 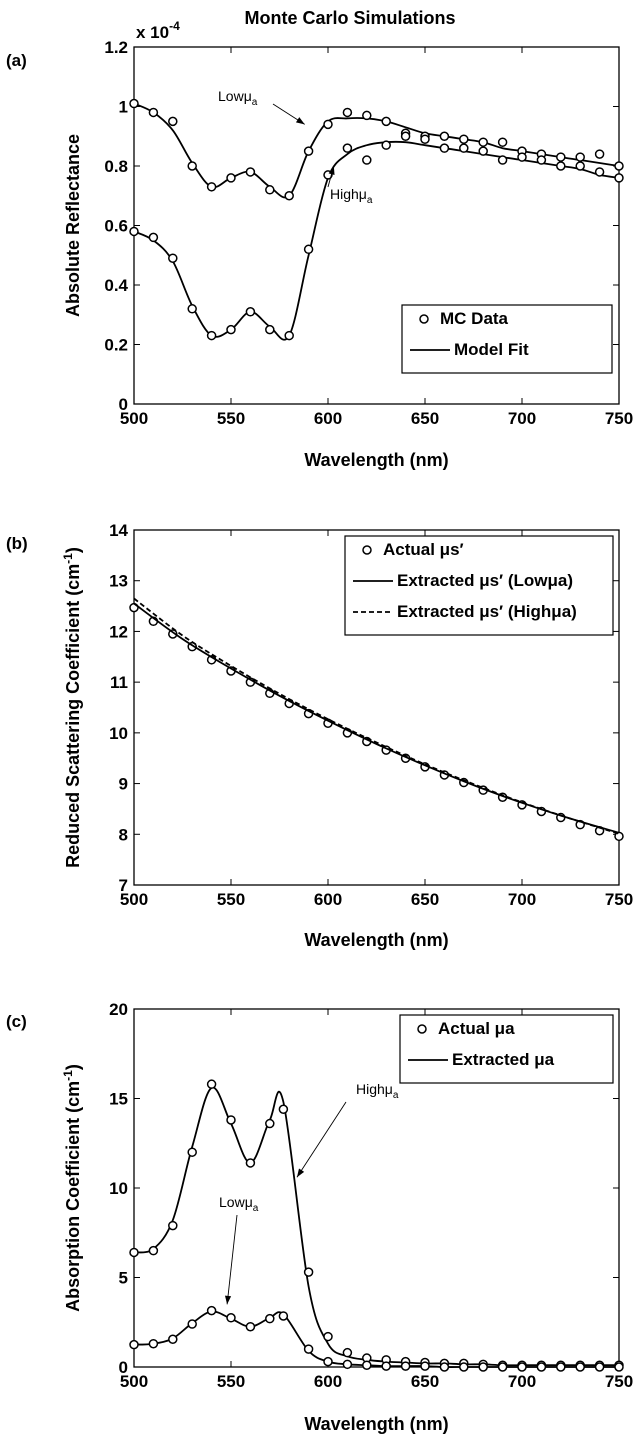 What do you see at coordinates (72, 1188) in the screenshot?
I see `y-axis-label: Absorption Coefficient (cm-1)` at bounding box center [72, 1188].